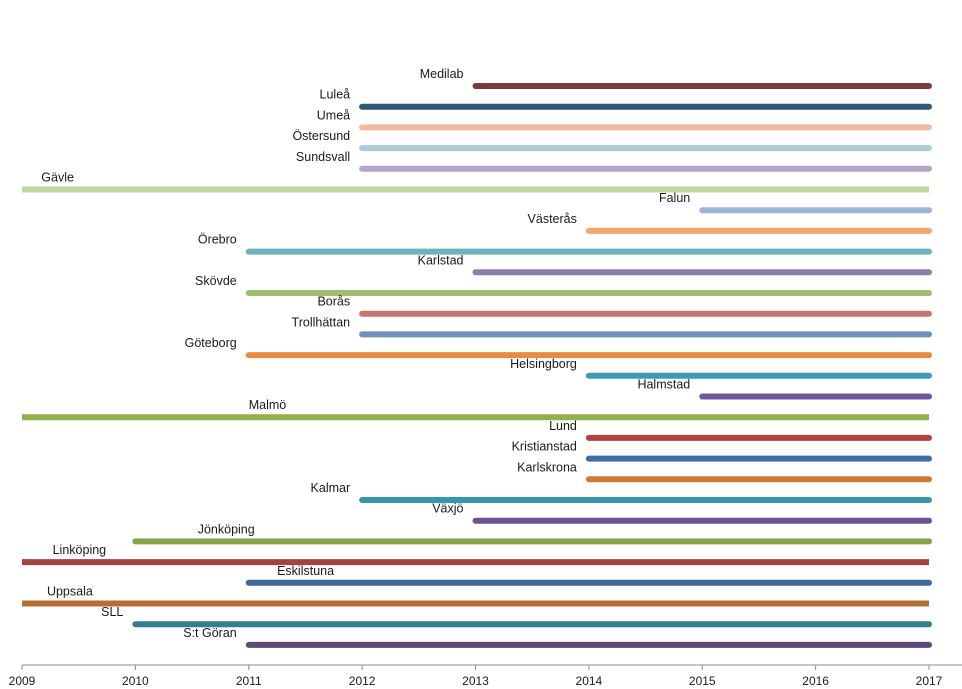 This screenshot has height=689, width=962. Describe the element at coordinates (305, 571) in the screenshot. I see `timeline-label-eskilstuna: Eskilstuna` at that location.